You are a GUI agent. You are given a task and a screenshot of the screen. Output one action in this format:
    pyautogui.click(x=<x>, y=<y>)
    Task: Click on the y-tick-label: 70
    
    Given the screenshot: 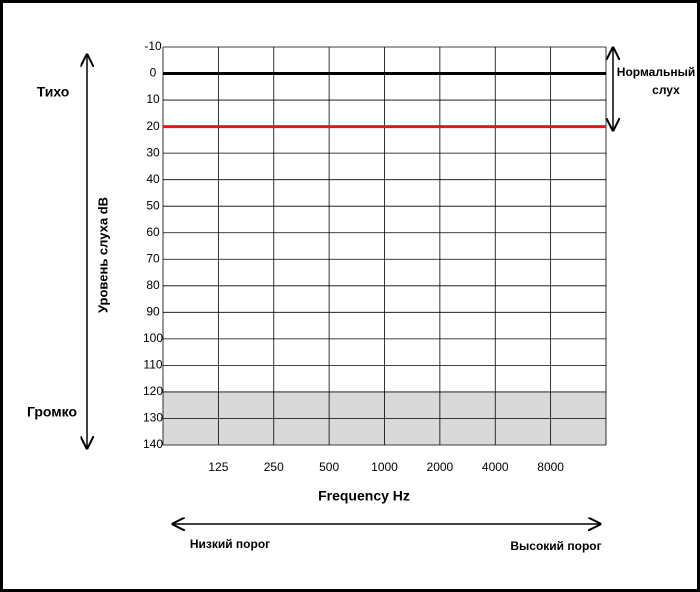 What is the action you would take?
    pyautogui.click(x=153, y=258)
    